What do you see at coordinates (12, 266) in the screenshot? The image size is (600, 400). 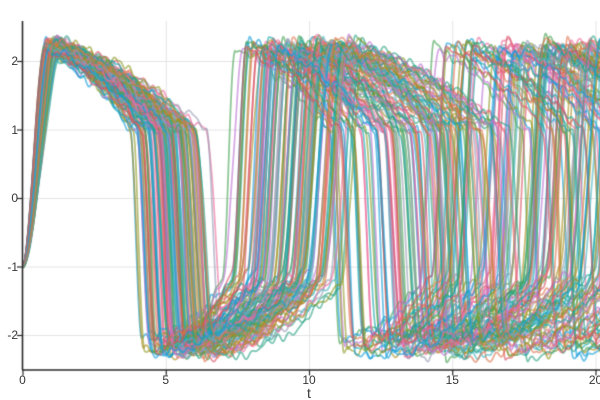 I see `y-tick-label: -1` at bounding box center [12, 266].